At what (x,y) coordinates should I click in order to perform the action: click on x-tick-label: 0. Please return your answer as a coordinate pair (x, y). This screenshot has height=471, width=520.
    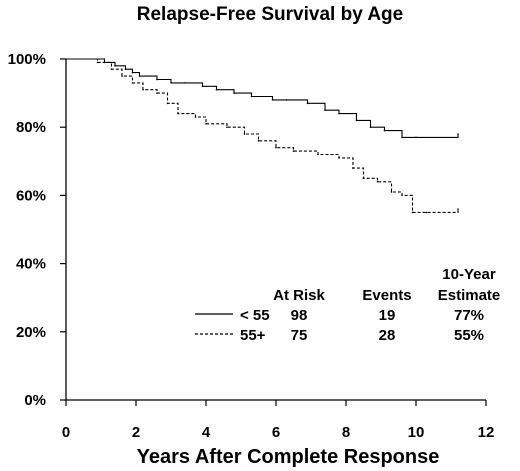
    Looking at the image, I should click on (66, 432).